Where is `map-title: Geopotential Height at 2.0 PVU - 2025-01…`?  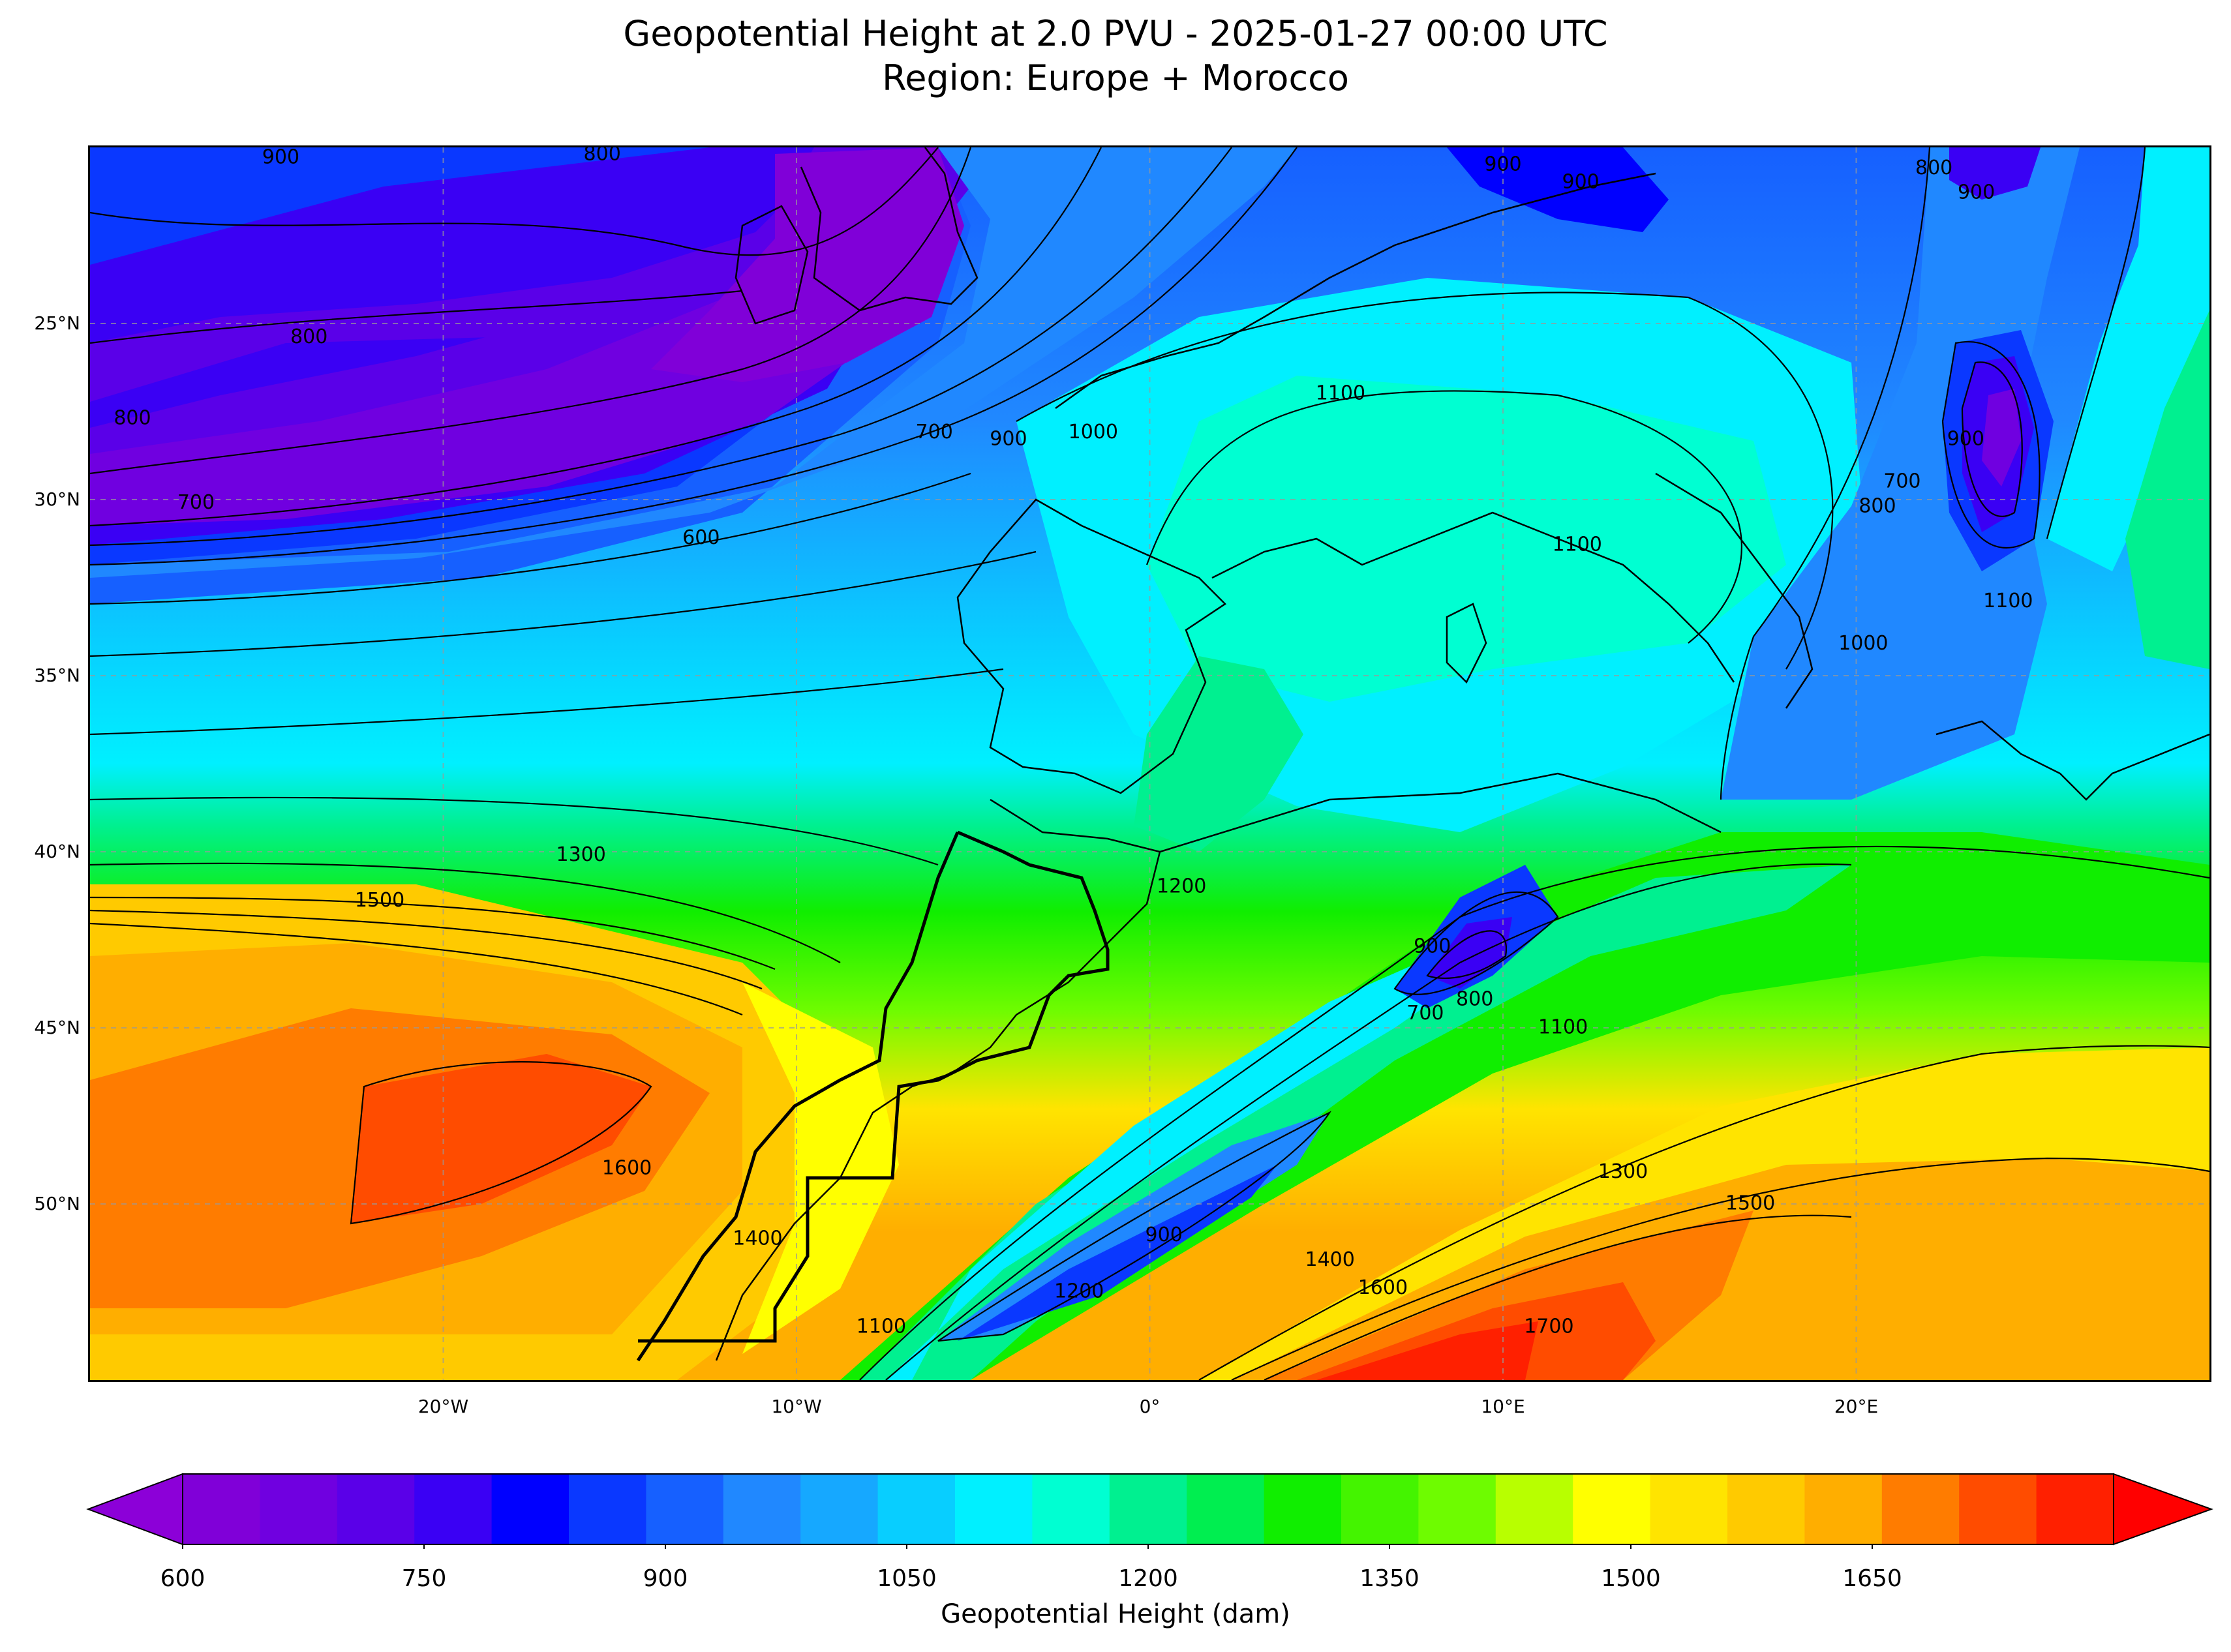 map-title: Geopotential Height at 2.0 PVU - 2025-01… is located at coordinates (1115, 33).